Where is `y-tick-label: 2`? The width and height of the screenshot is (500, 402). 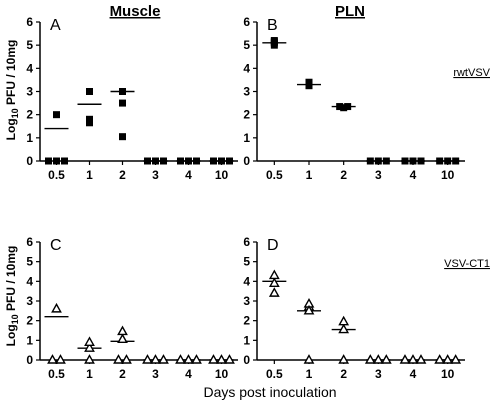
y-tick-label: 2 is located at coordinates (246, 321).